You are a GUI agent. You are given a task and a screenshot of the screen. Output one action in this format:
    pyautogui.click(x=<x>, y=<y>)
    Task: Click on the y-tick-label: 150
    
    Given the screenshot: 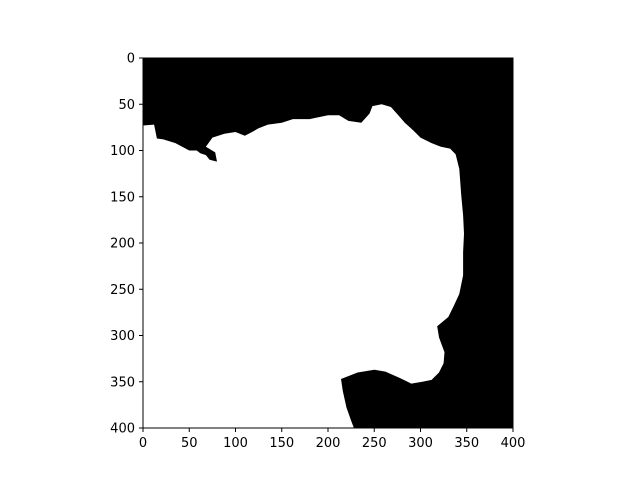 What is the action you would take?
    pyautogui.click(x=122, y=197)
    